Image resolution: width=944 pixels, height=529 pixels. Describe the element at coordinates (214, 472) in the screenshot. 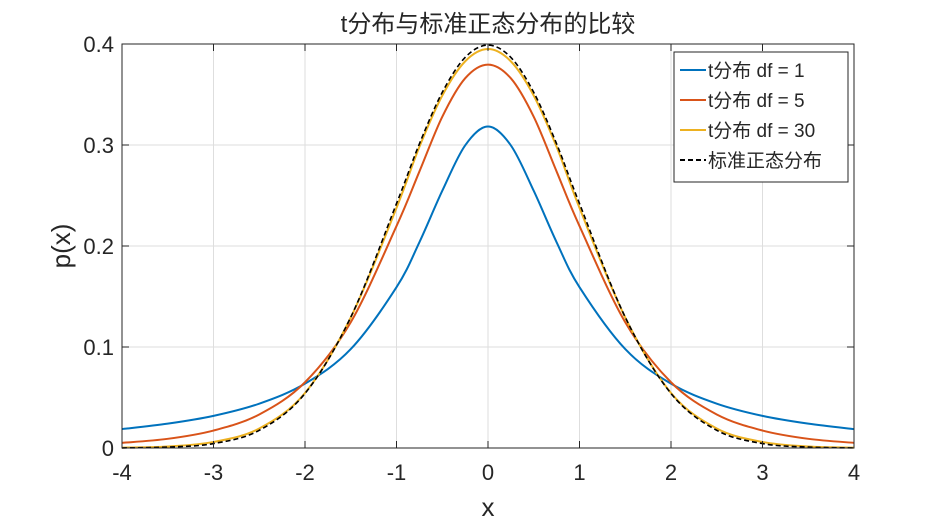

I see `x-tick-label: -3` at that location.